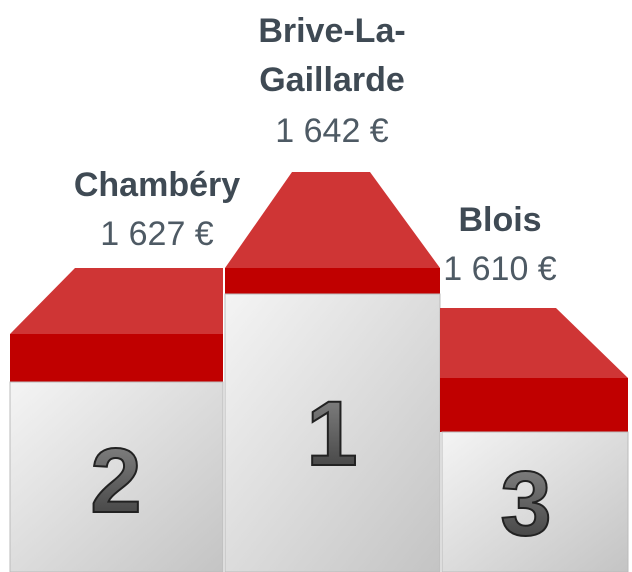  What do you see at coordinates (332, 131) in the screenshot?
I see `price: 1 642 €` at bounding box center [332, 131].